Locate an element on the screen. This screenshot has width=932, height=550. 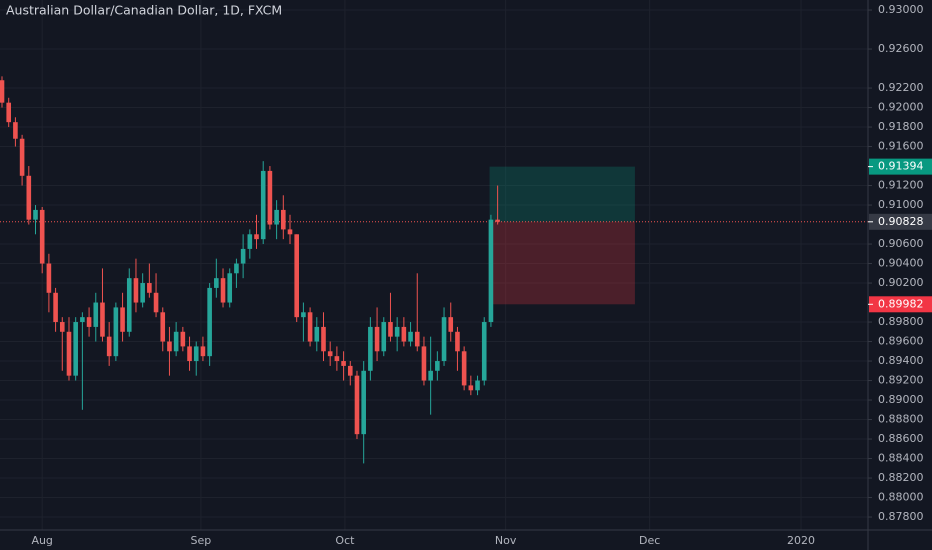
y-tick-label: 0.90600 is located at coordinates (901, 243).